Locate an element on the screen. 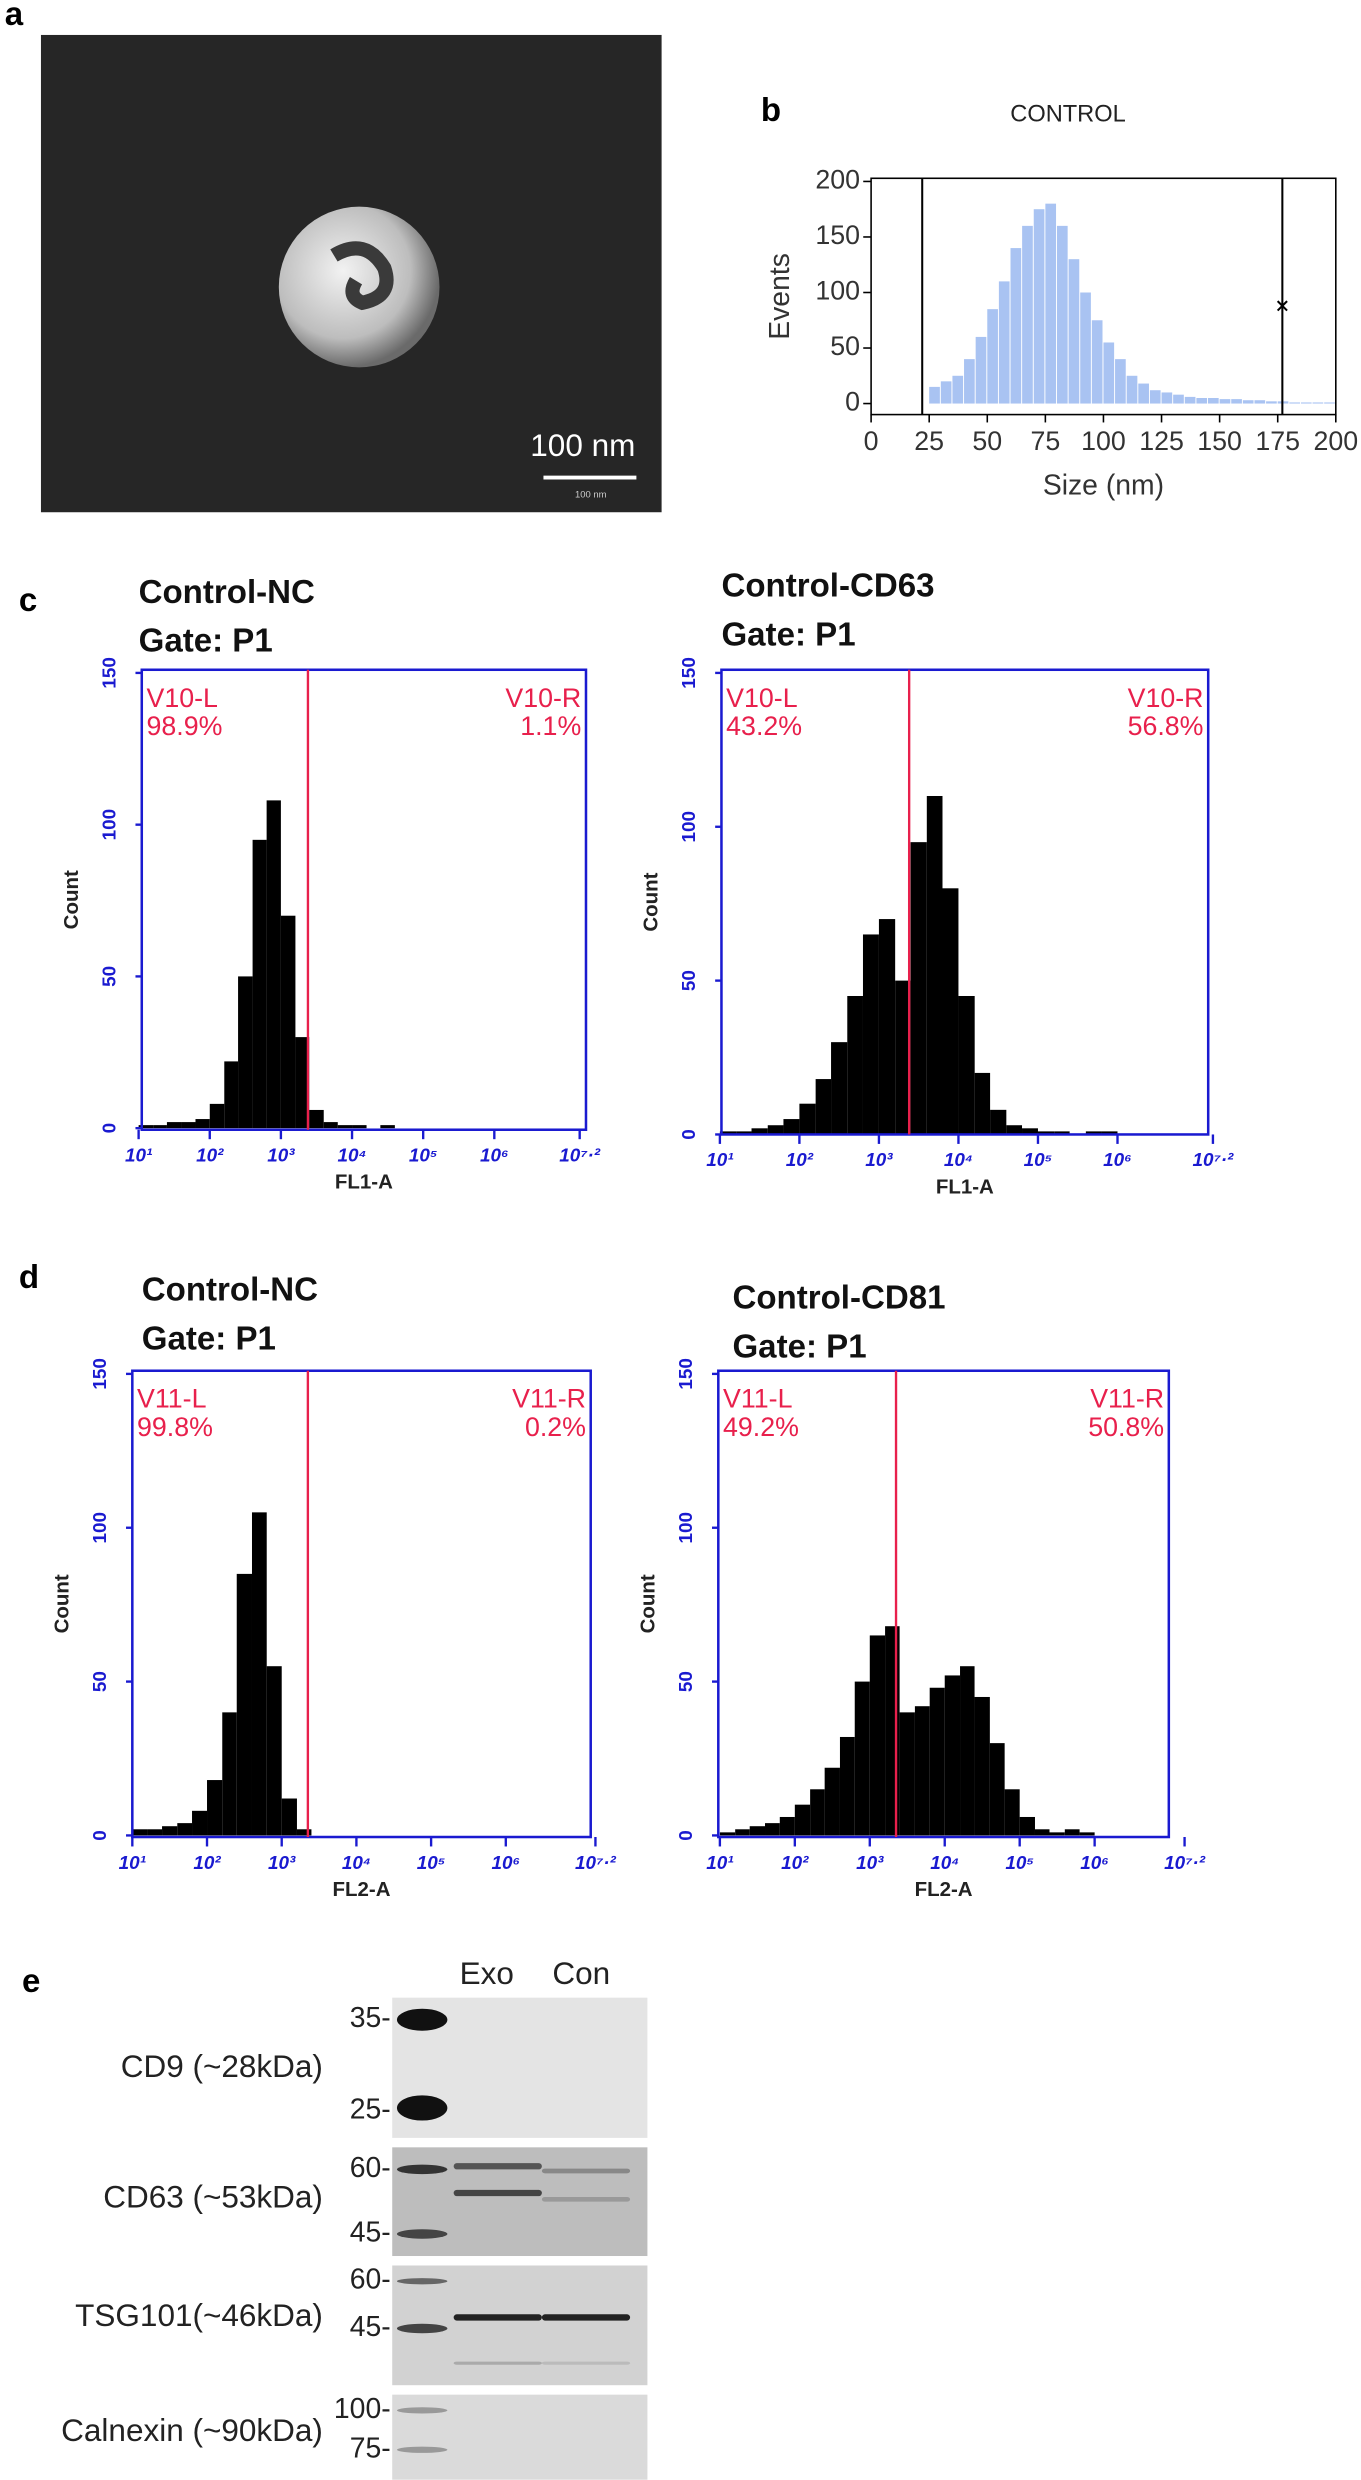 This screenshot has height=2480, width=1361. chart-title: Control-CD81 is located at coordinates (838, 1298).